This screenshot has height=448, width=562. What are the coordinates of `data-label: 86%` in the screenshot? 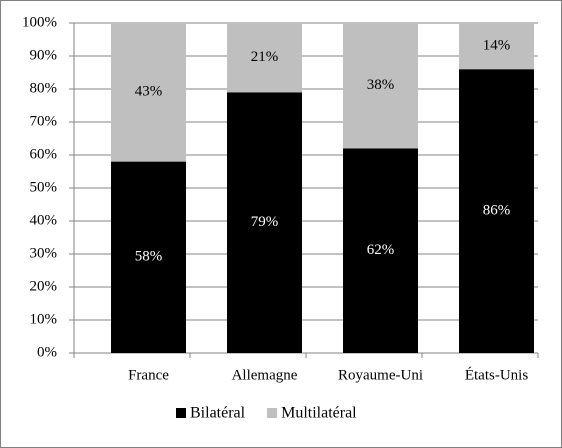 It's located at (497, 211).